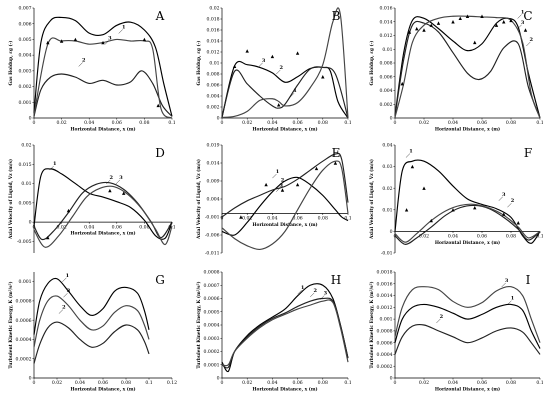 The height and width of the screenshot is (400, 550). What do you see at coordinates (212, 182) in the screenshot?
I see `y-tick-label: 0.009` at bounding box center [212, 182].